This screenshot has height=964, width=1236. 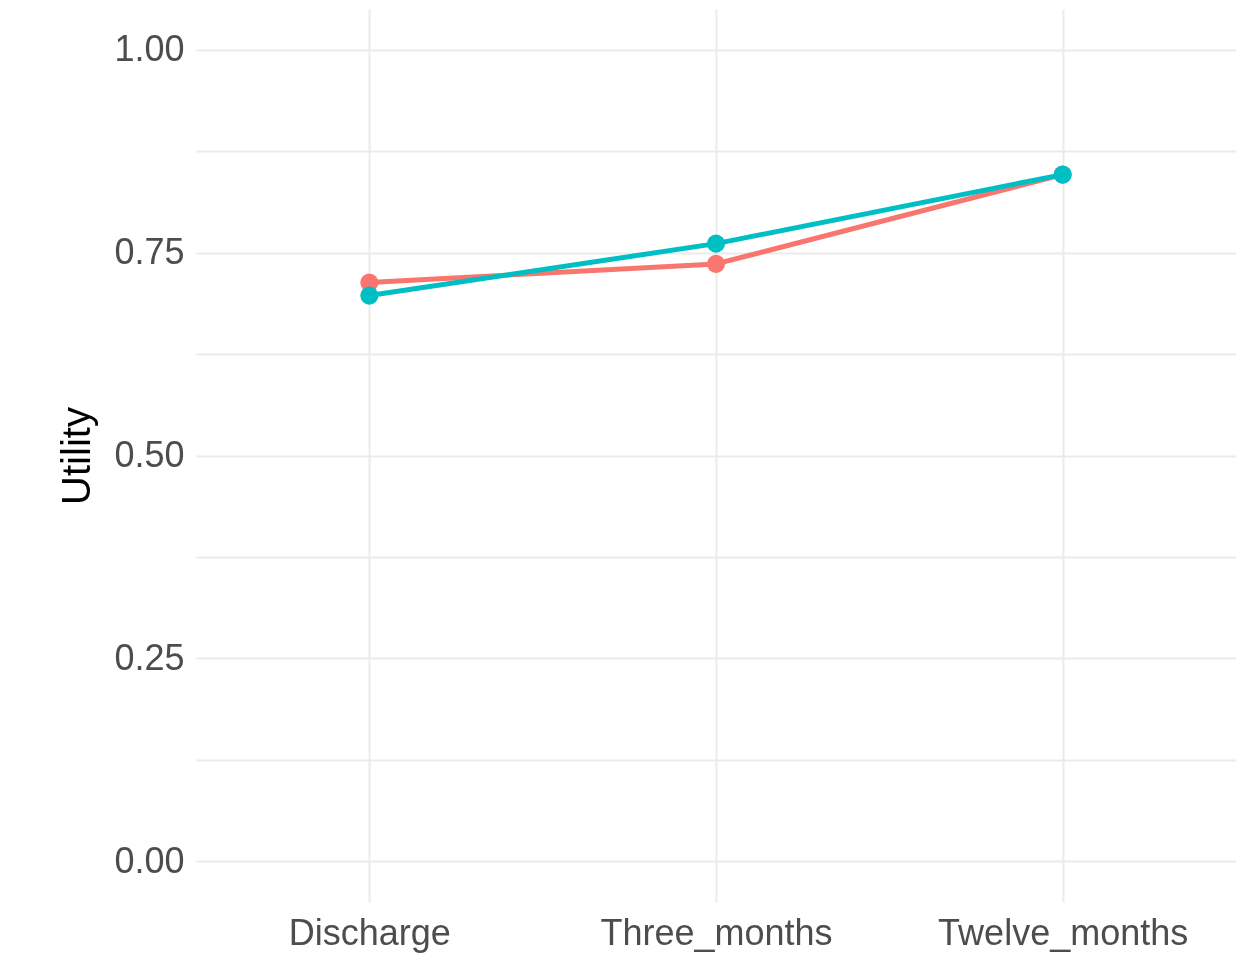 What do you see at coordinates (76, 456) in the screenshot?
I see `y-axis-title: Utility` at bounding box center [76, 456].